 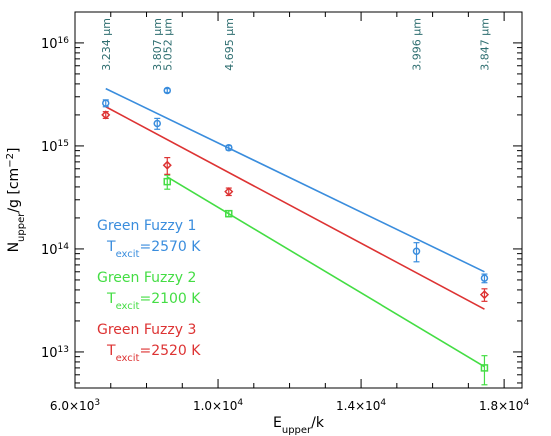 What do you see at coordinates (55, 353) in the screenshot?
I see `y-tick-label: 1013` at bounding box center [55, 353].